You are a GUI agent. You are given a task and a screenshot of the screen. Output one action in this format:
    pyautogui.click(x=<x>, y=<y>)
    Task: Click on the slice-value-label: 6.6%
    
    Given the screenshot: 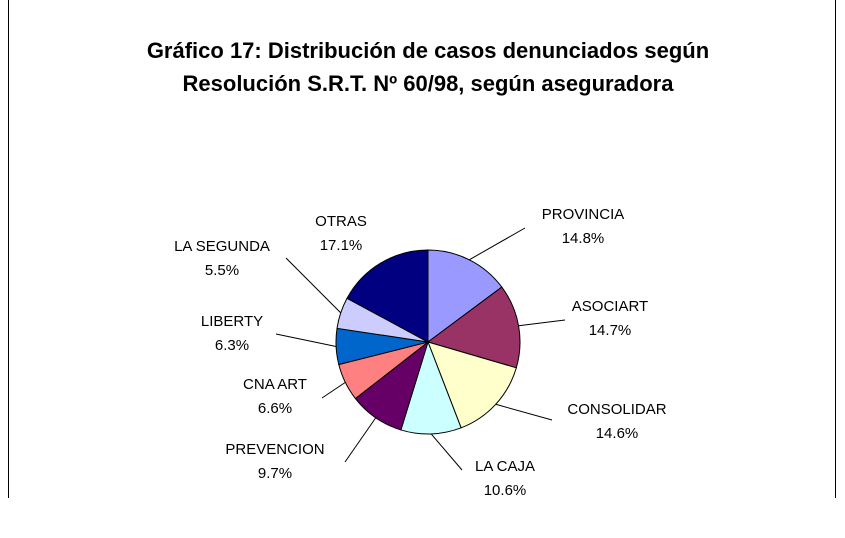 What is the action you would take?
    pyautogui.click(x=275, y=408)
    